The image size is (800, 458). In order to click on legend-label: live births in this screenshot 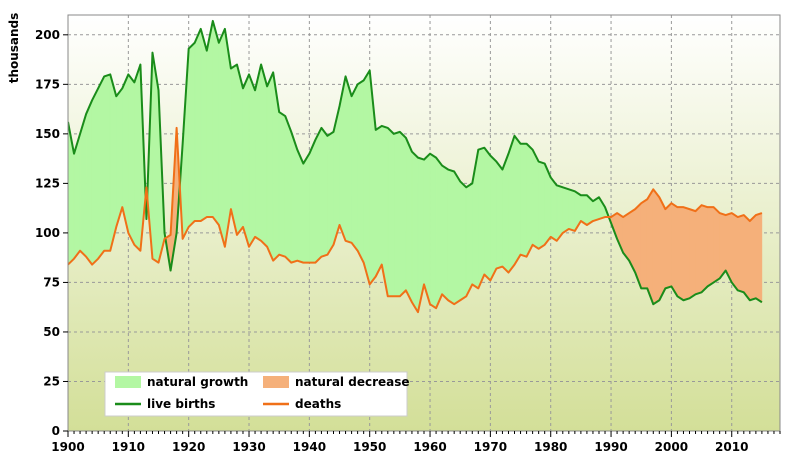, I will do `click(181, 404)`.